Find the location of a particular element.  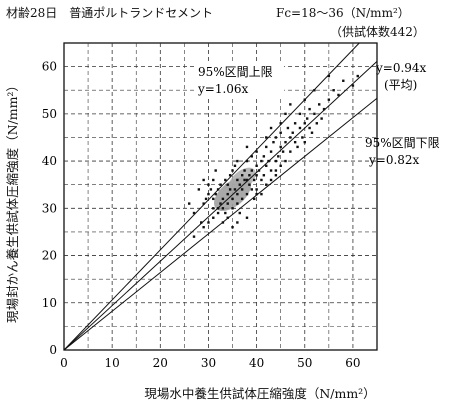

chart-title: 材齢28日 普通ポルトランドセメント is located at coordinates (110, 13).